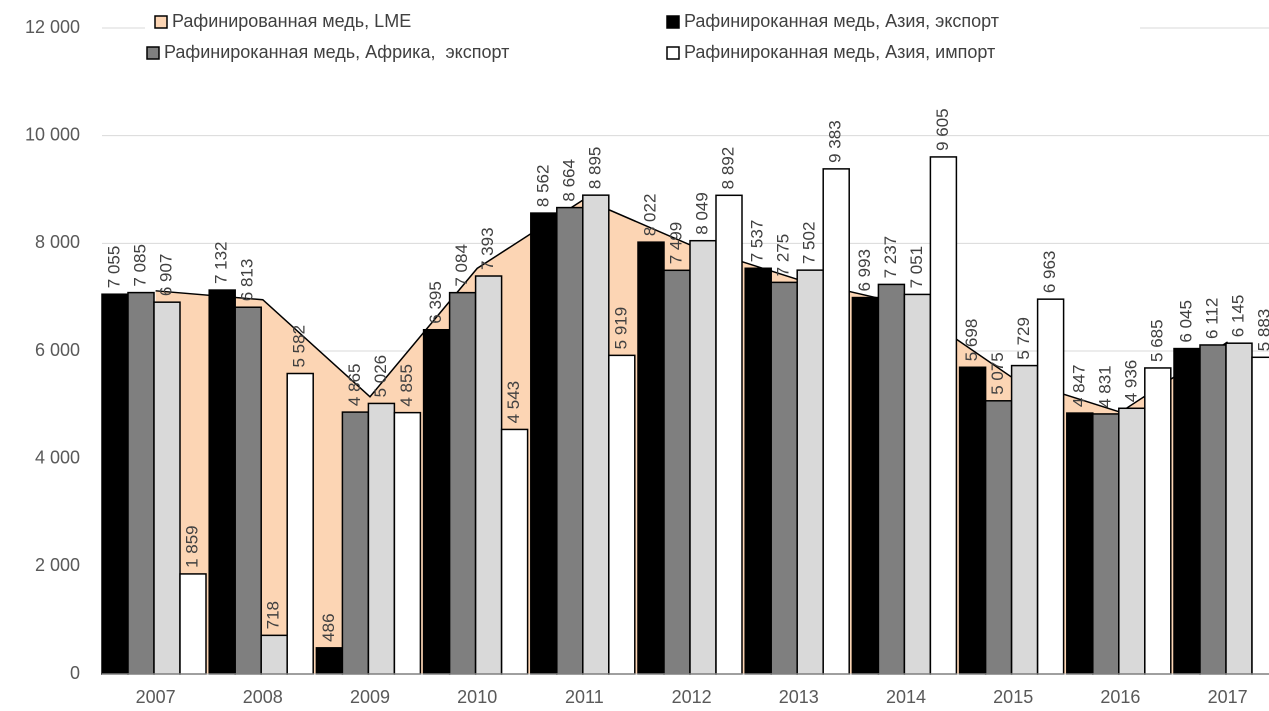 The width and height of the screenshot is (1269, 711). I want to click on data-label: 8 049, so click(701, 213).